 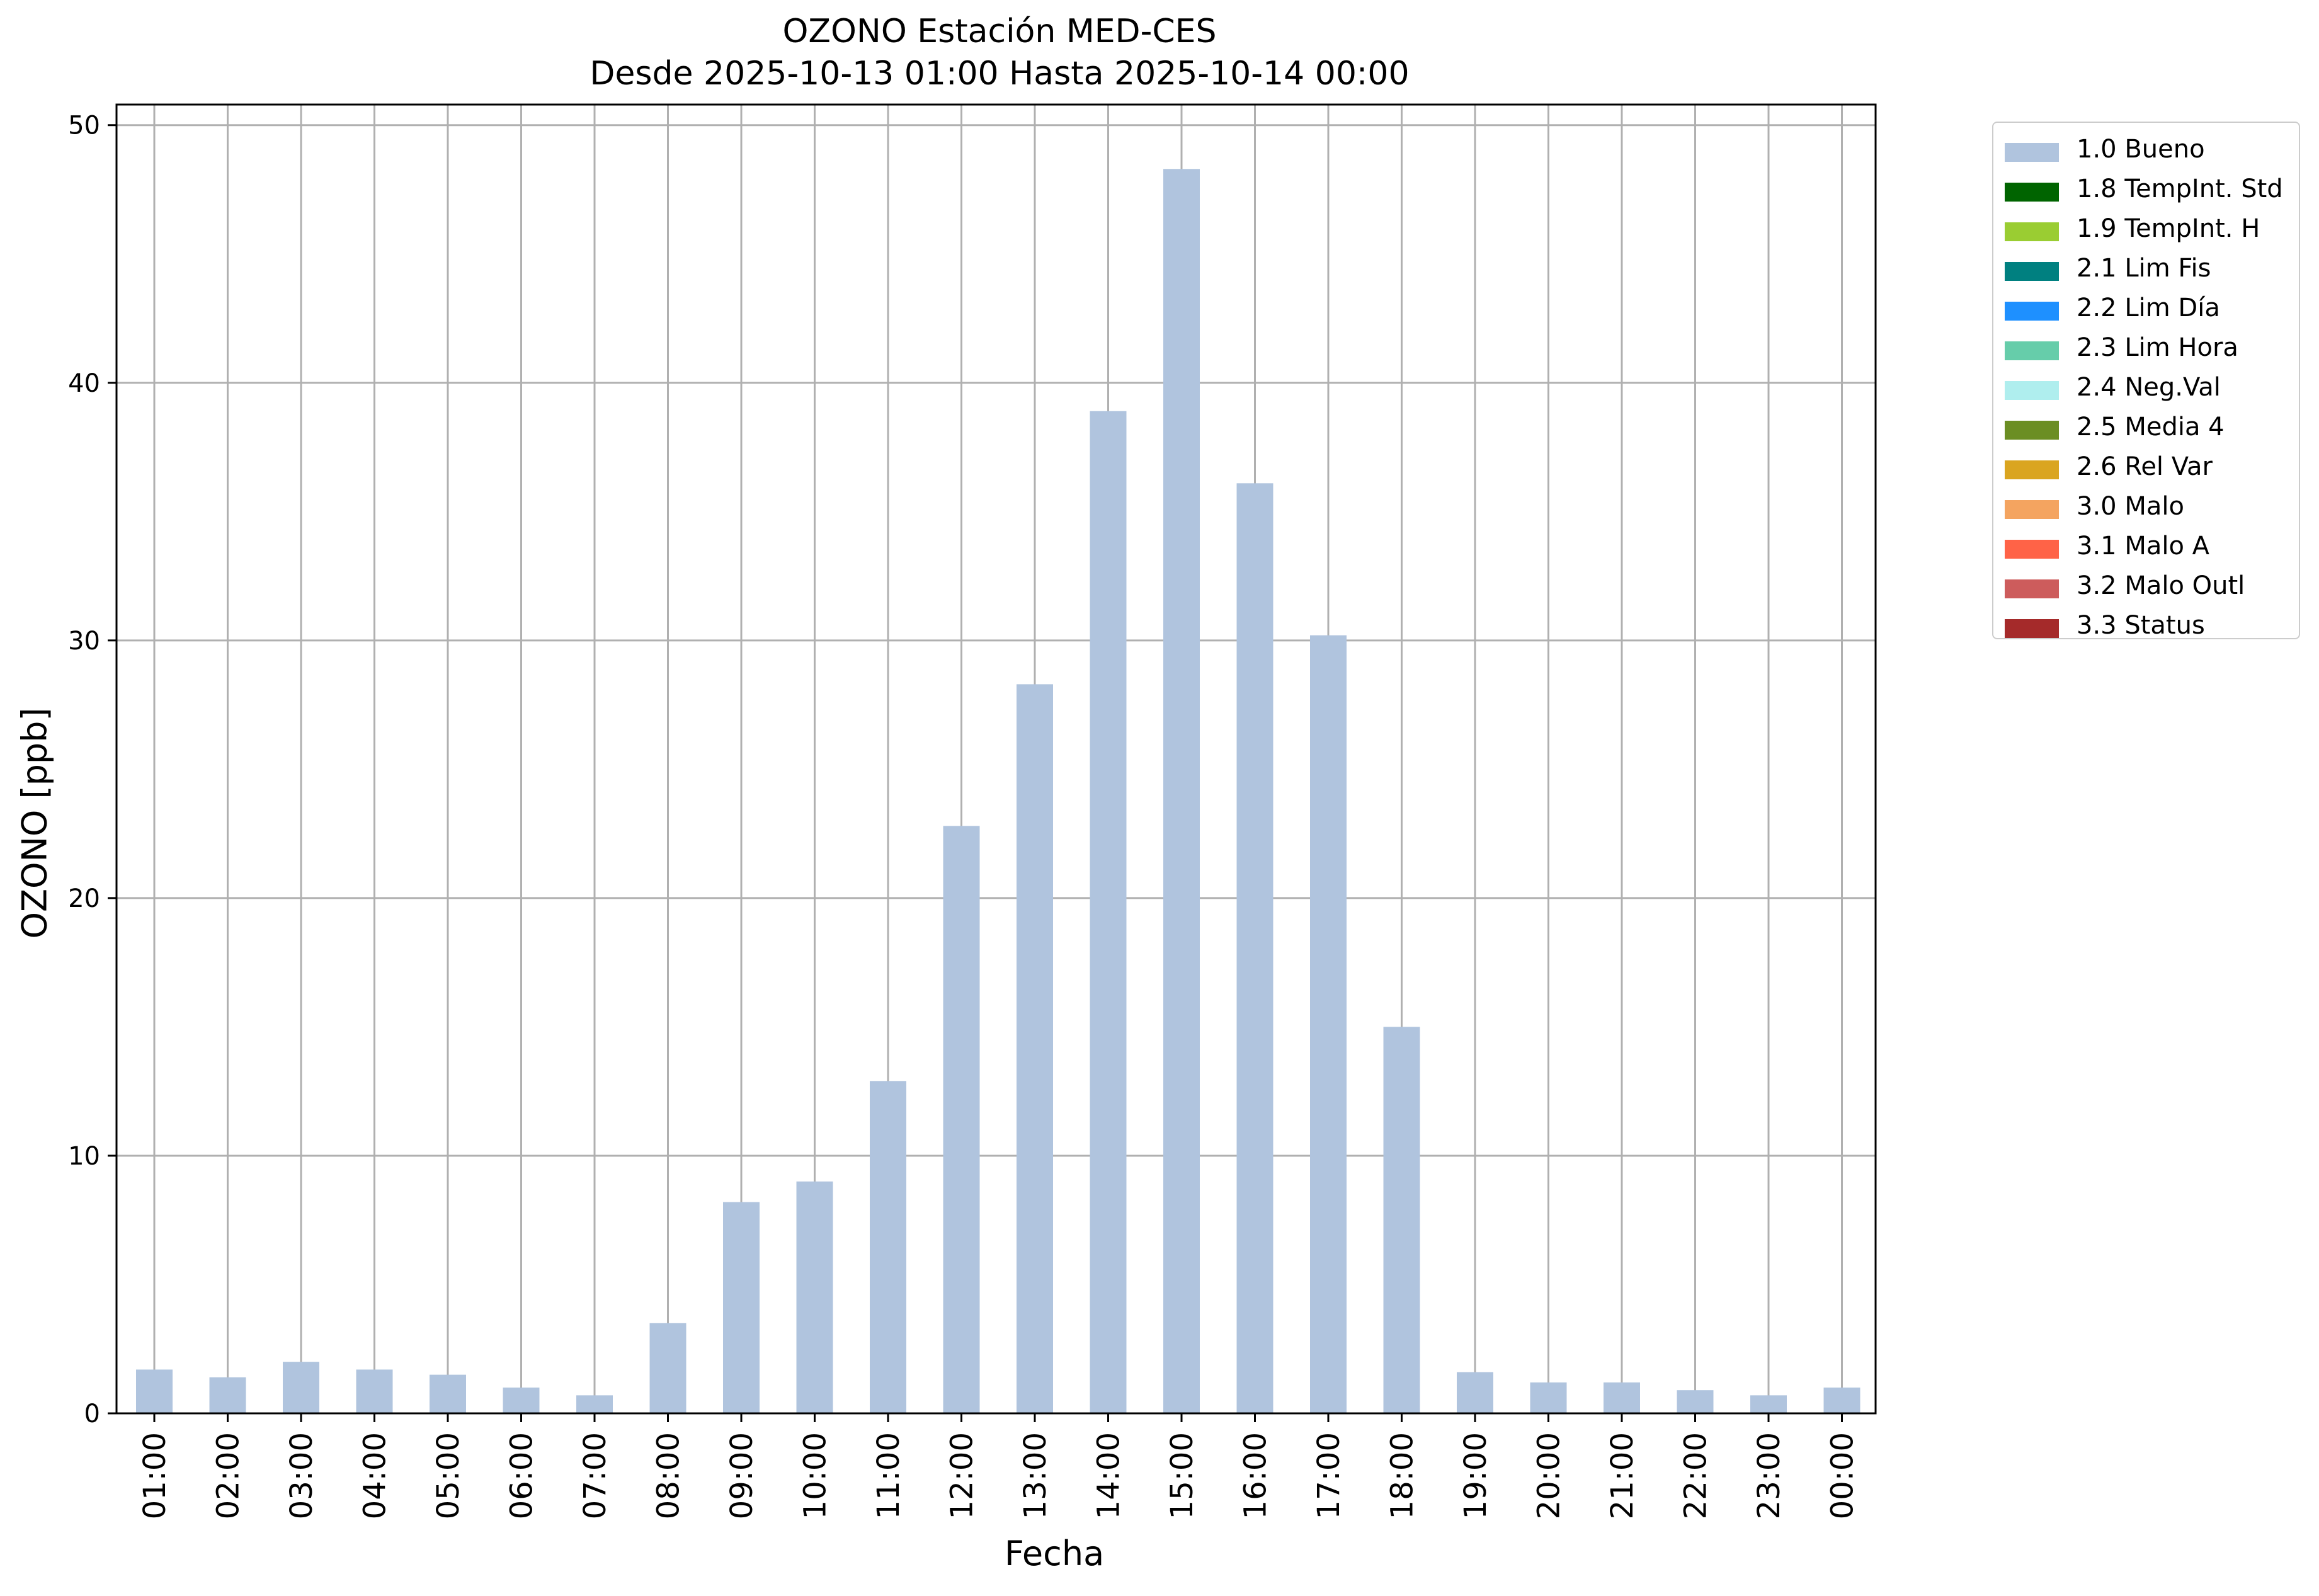 I want to click on y-tick-label: 20, so click(x=84, y=898).